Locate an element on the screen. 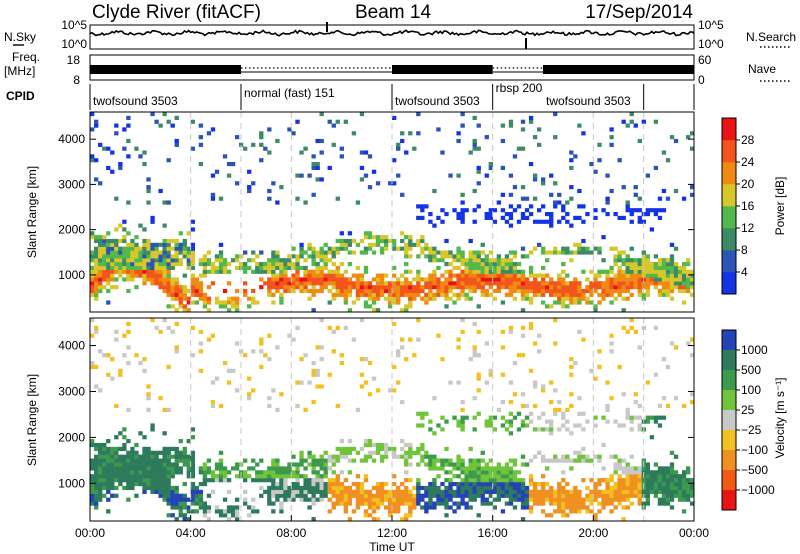 This screenshot has height=554, width=800. freq-label-line2: [MHz] is located at coordinates (19, 71).